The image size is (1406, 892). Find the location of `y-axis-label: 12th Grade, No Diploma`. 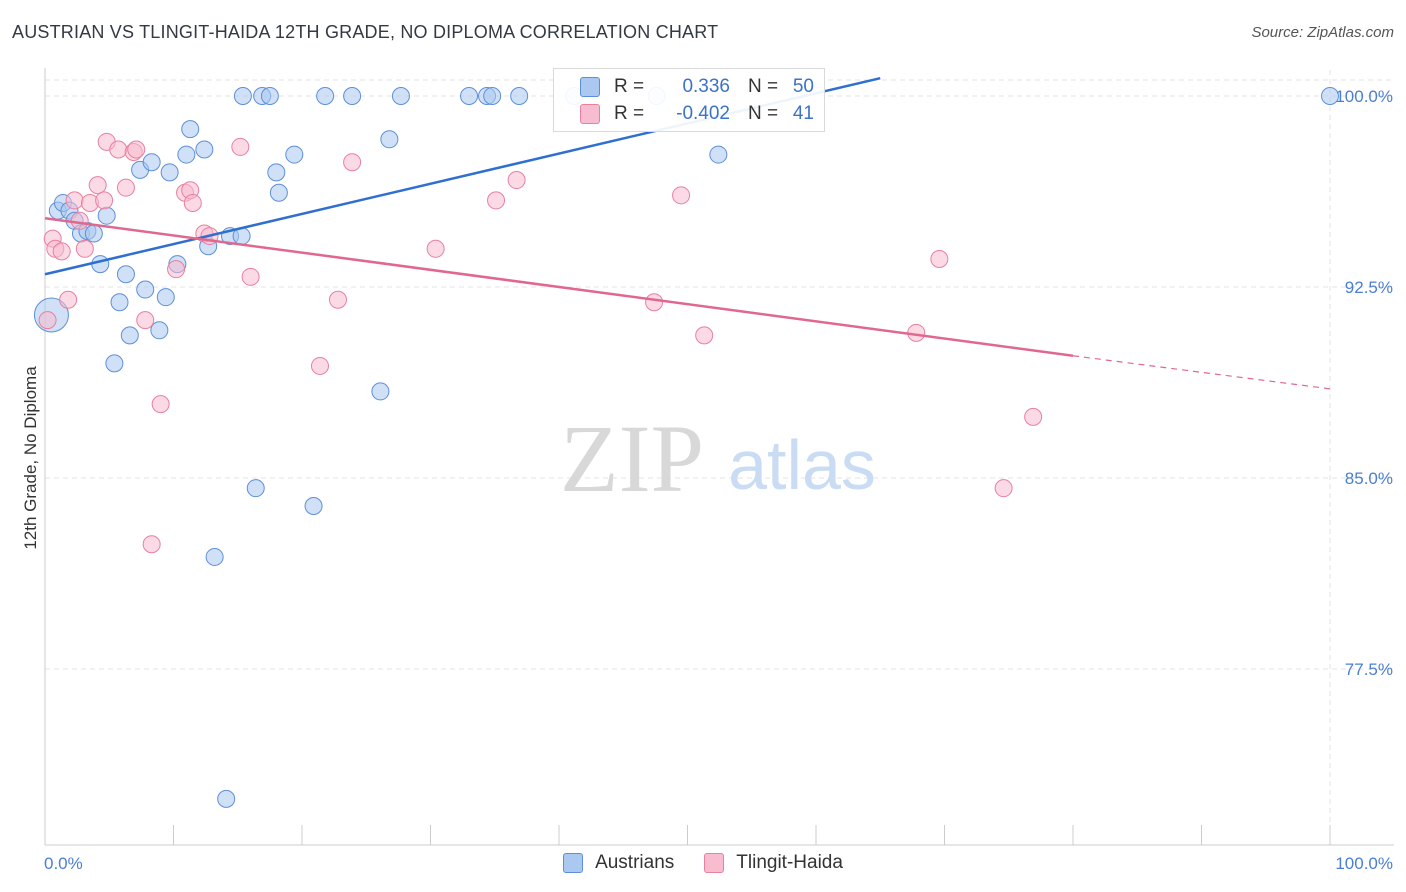

y-axis-label: 12th Grade, No Diploma is located at coordinates (30, 458).